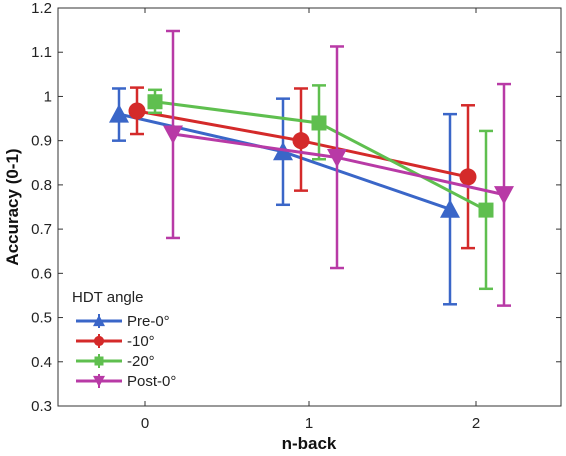  What do you see at coordinates (41, 185) in the screenshot?
I see `y-tick-label: 0.8` at bounding box center [41, 185].